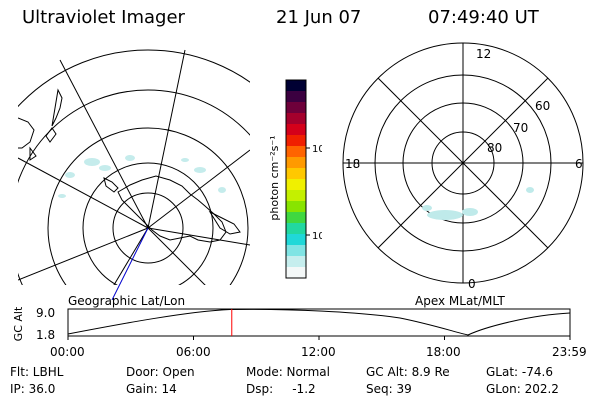 Image resolution: width=600 pixels, height=400 pixels. I want to click on time-tick-0000: 00:00, so click(67, 352).